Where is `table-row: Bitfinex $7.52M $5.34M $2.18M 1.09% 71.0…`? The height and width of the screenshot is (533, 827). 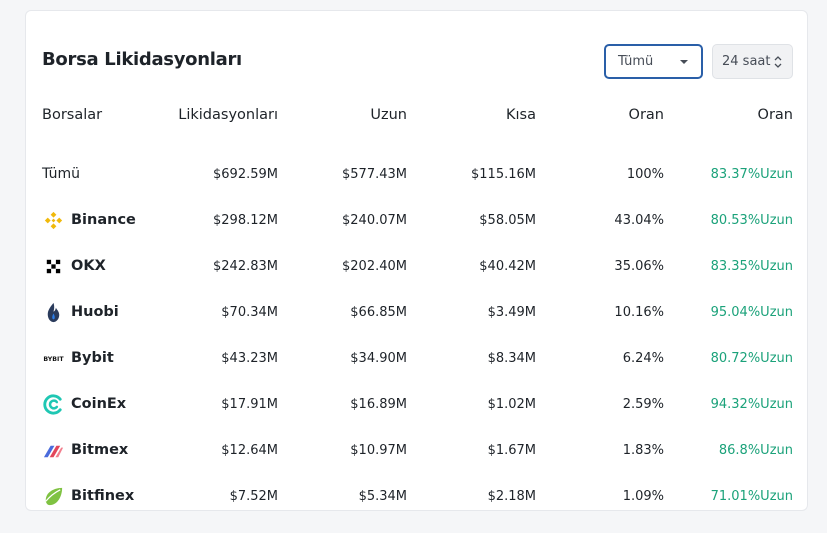
table-row: Bitfinex $7.52M $5.34M $2.18M 1.09% 71.0… is located at coordinates (417, 496).